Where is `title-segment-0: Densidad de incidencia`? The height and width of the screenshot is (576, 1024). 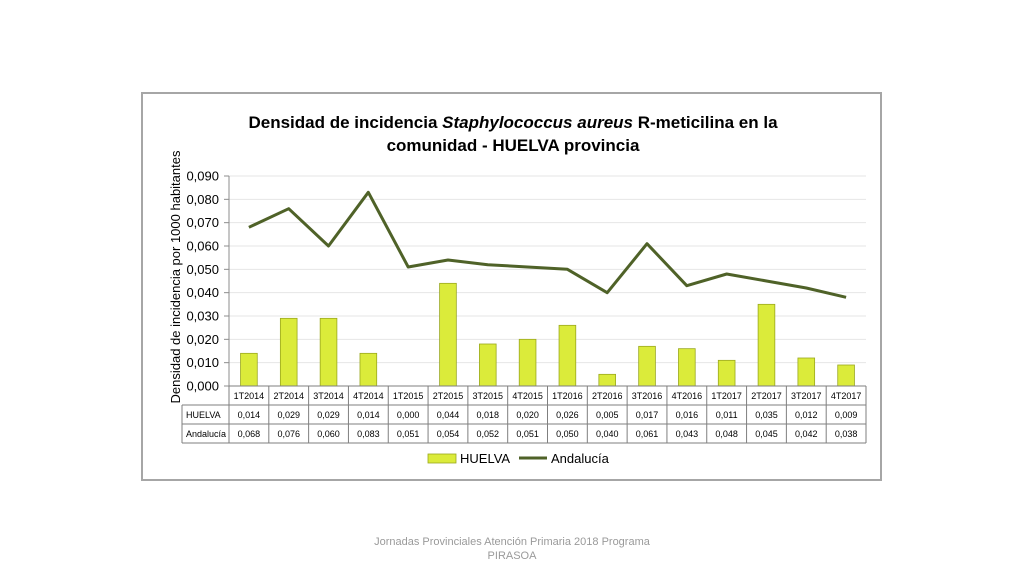
title-segment-0: Densidad de incidencia is located at coordinates (345, 122).